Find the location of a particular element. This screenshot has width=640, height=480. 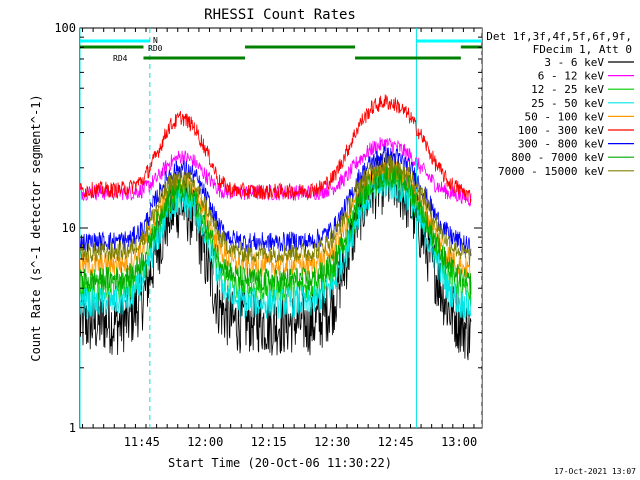

legend-entry: 300 - 800 keV is located at coordinates (561, 144).